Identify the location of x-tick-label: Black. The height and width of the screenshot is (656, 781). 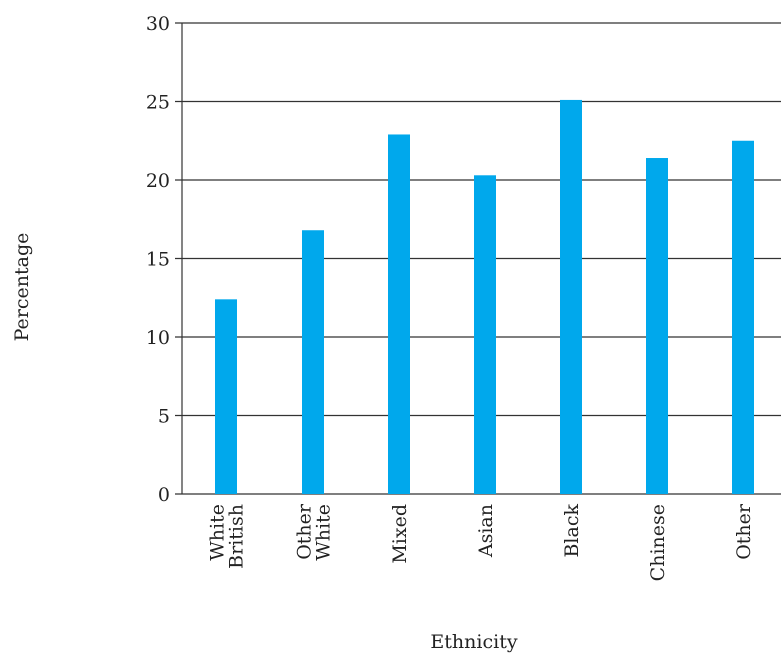
(572, 531).